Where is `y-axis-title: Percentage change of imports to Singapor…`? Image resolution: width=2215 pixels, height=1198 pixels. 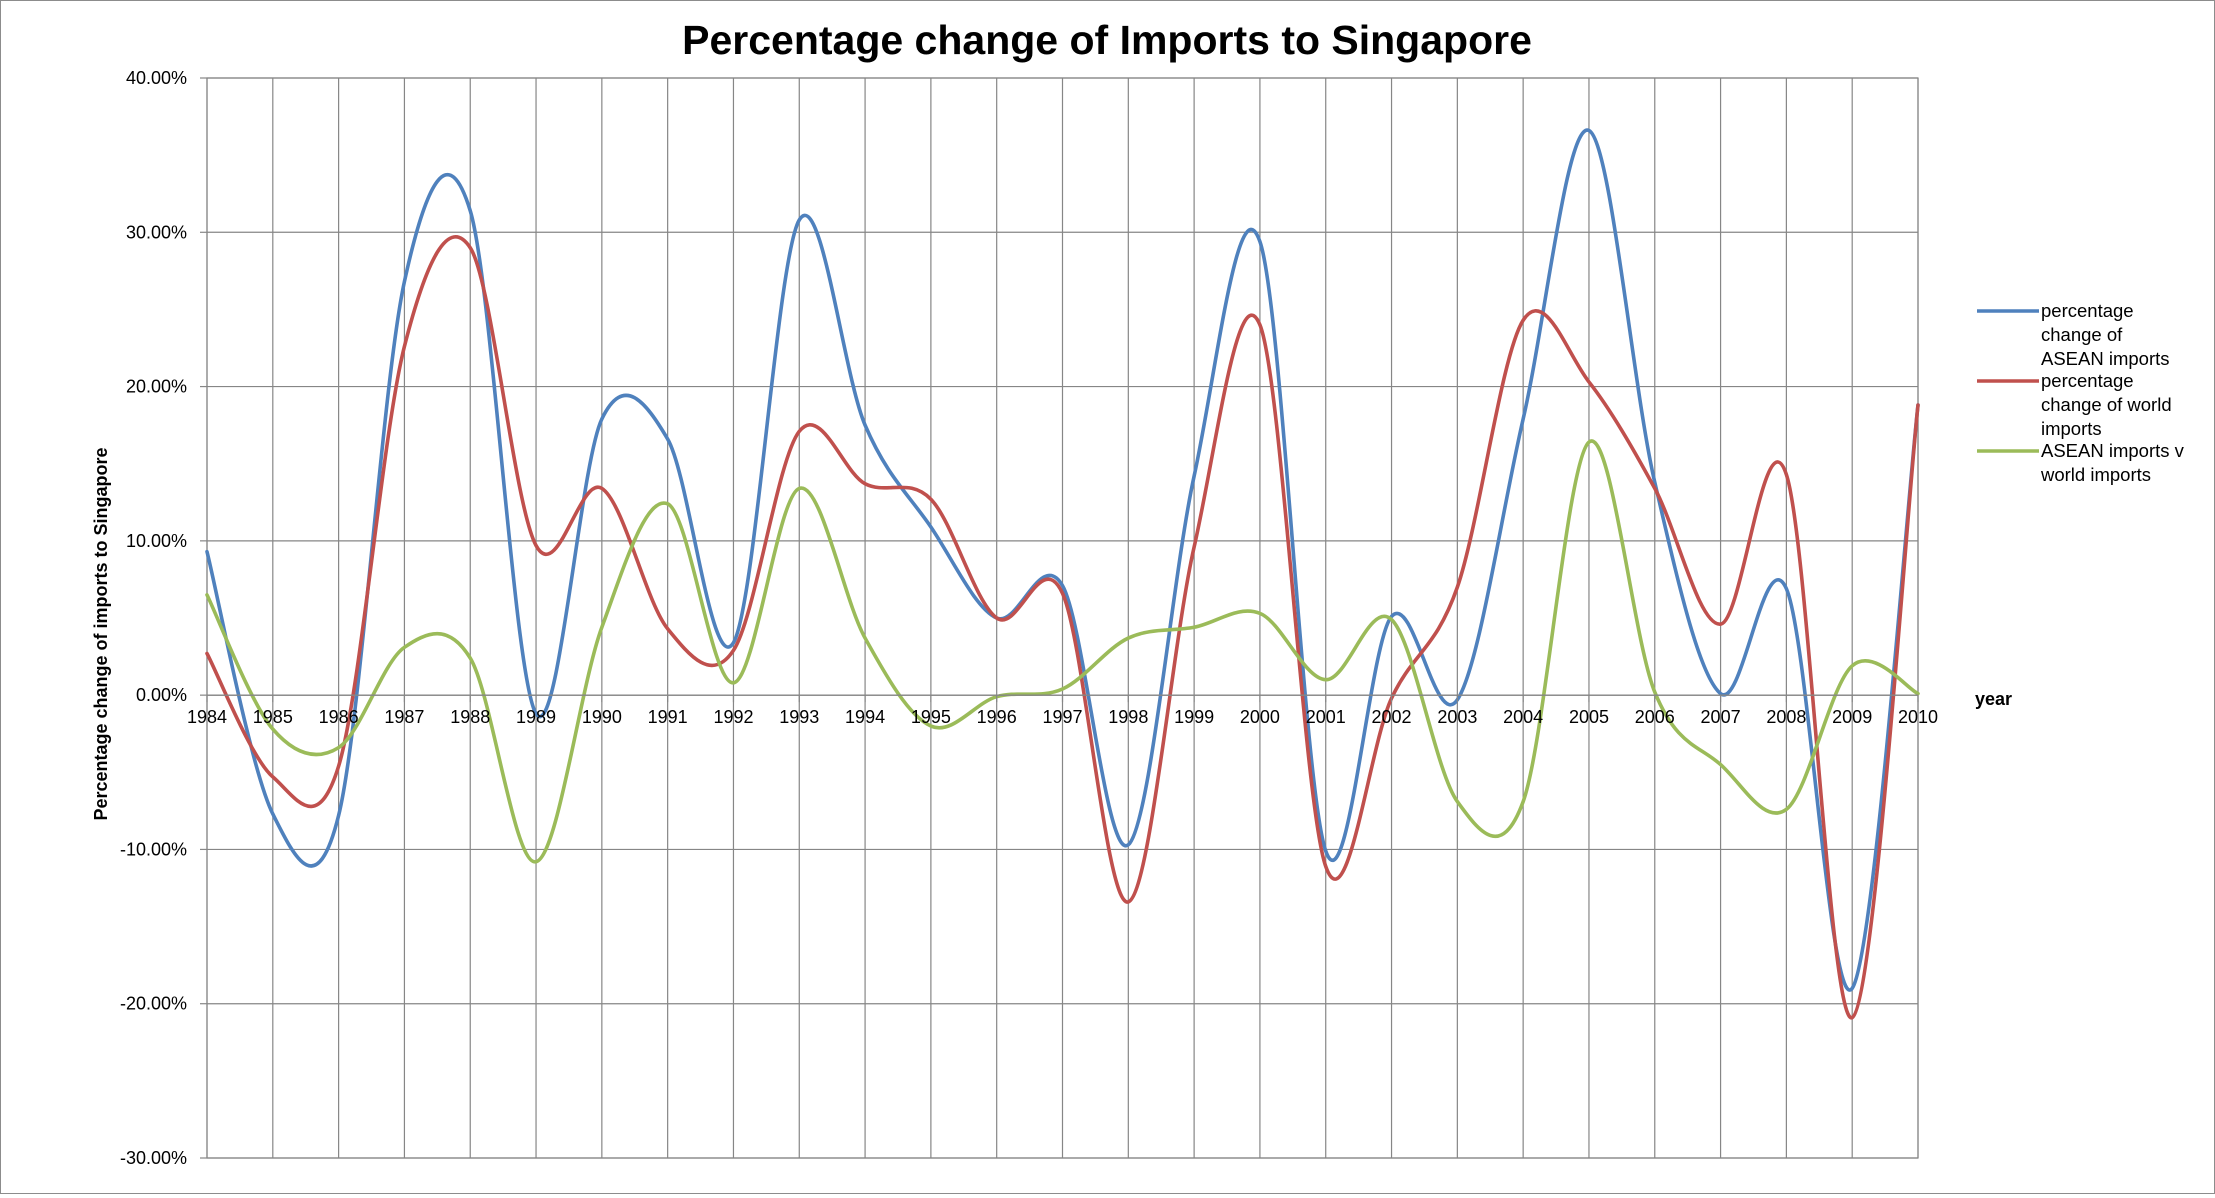
y-axis-title: Percentage change of imports to Singapor… is located at coordinates (101, 633).